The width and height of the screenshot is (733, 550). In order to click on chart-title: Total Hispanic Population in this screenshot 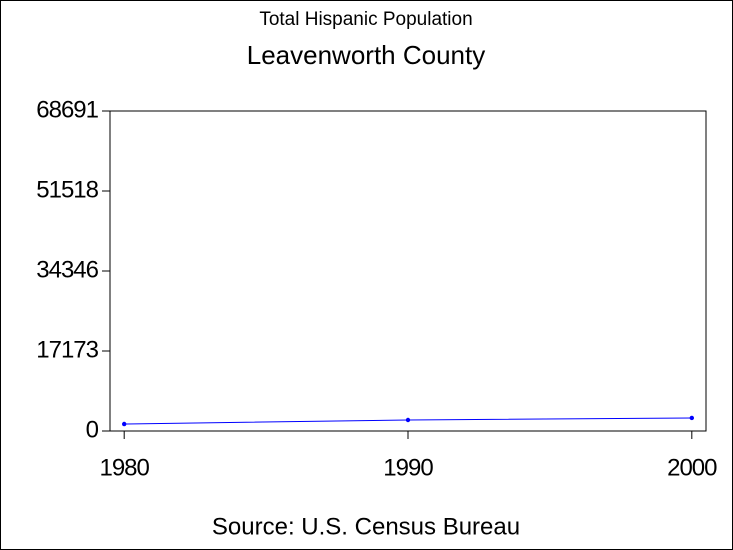, I will do `click(365, 19)`.